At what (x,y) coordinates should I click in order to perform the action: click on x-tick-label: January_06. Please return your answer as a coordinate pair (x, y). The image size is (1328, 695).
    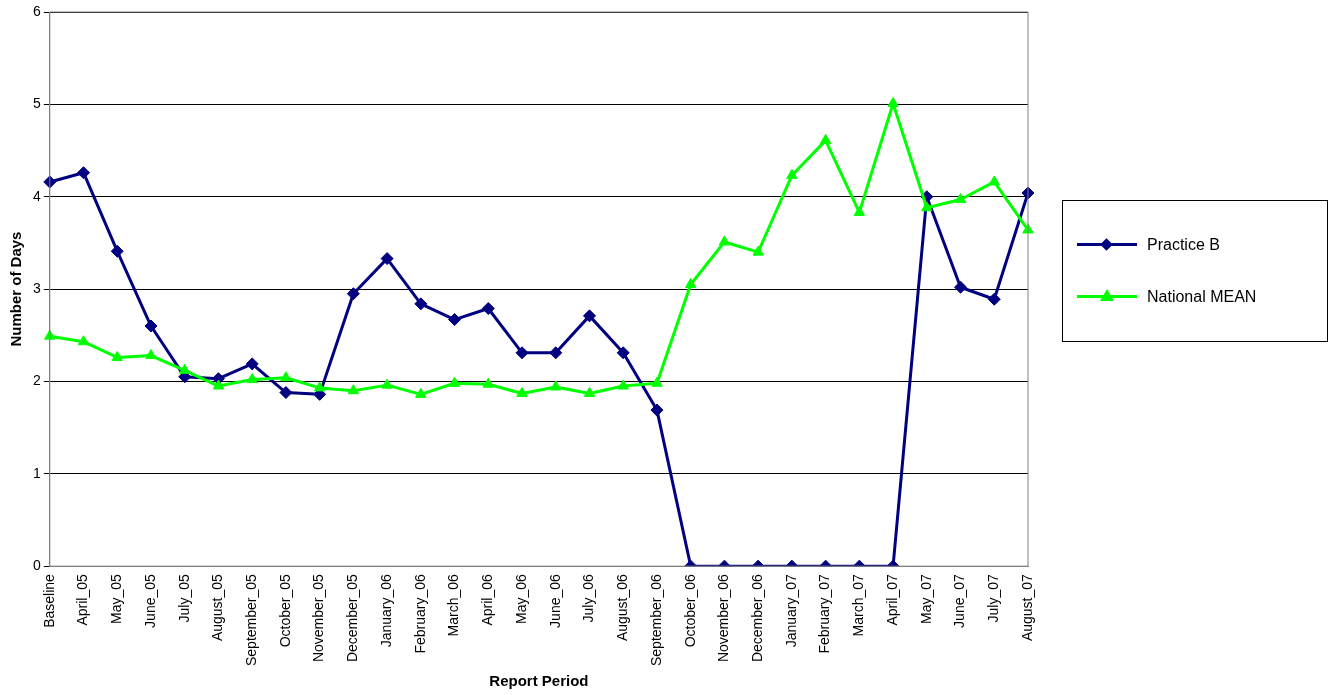
    Looking at the image, I should click on (385, 610).